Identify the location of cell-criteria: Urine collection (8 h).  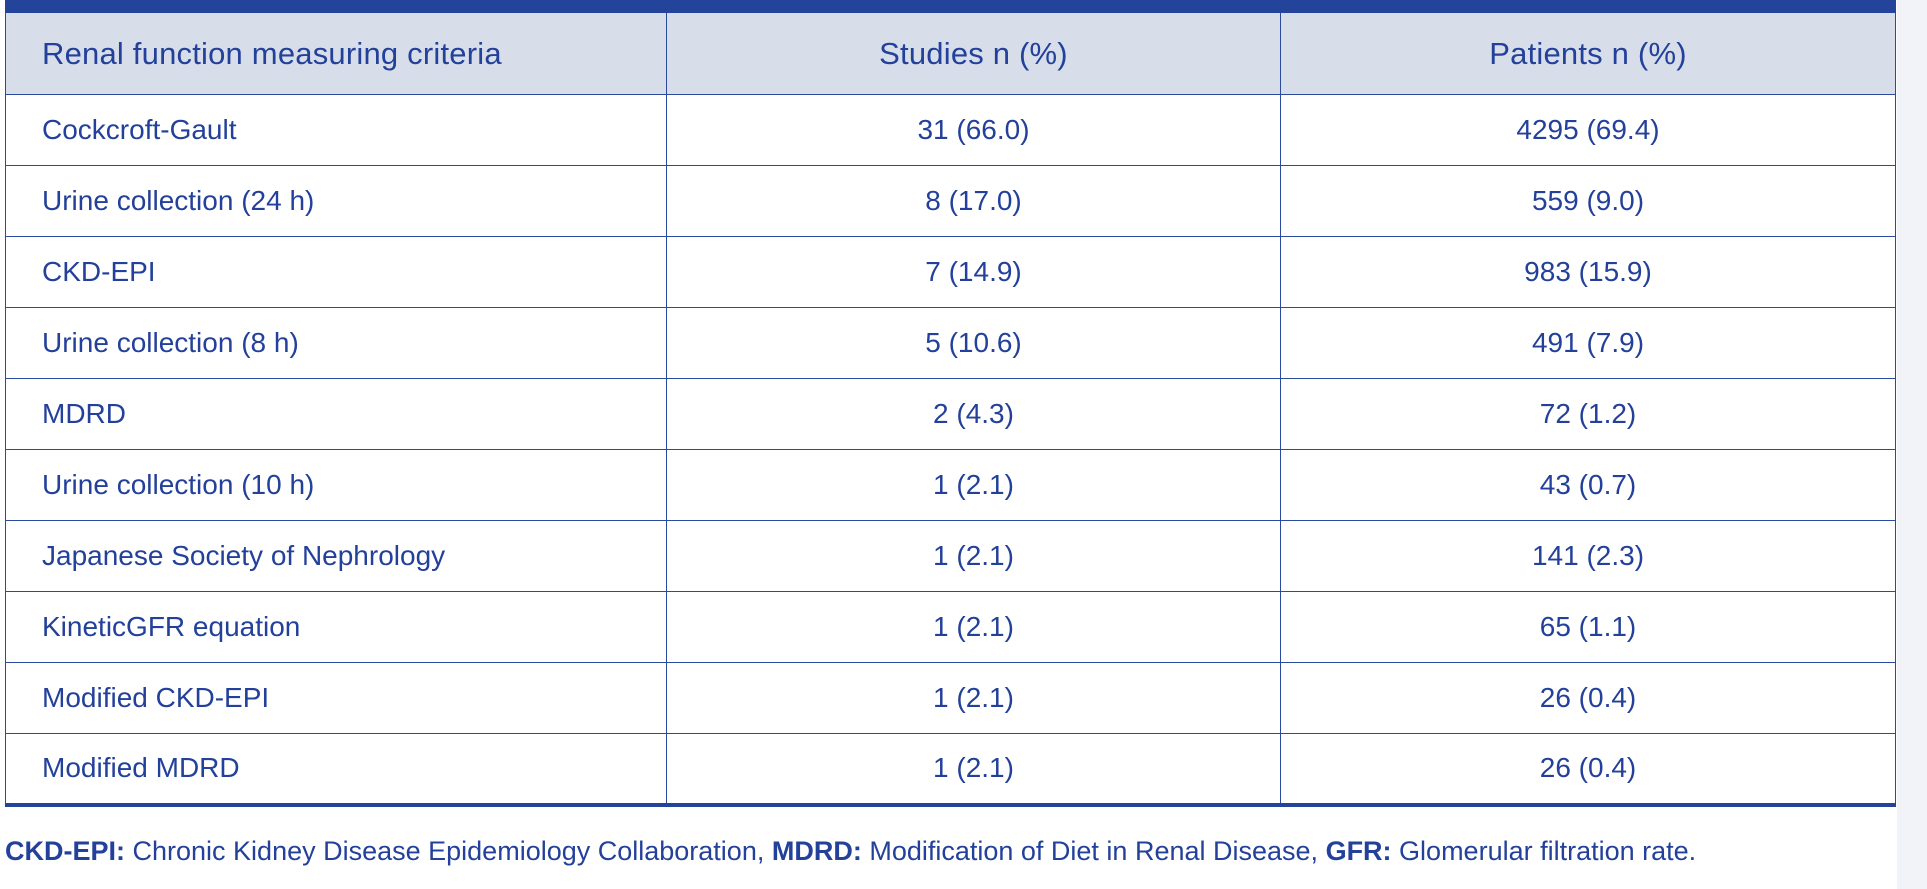
(336, 343).